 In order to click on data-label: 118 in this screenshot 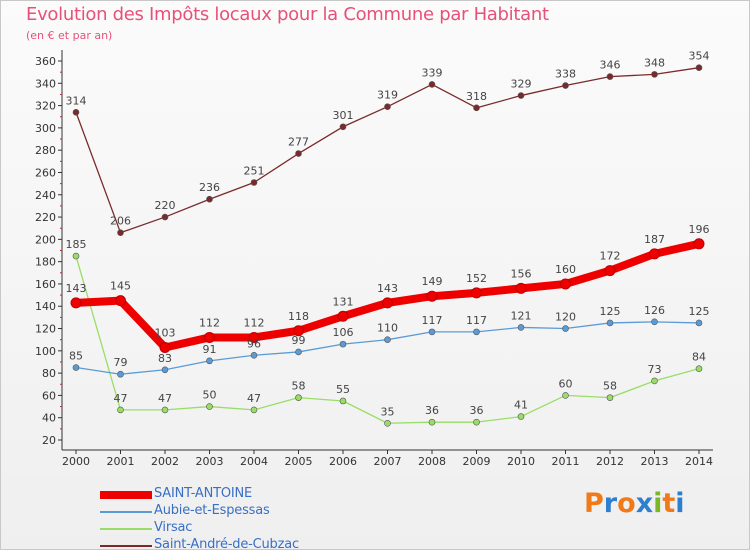, I will do `click(298, 316)`.